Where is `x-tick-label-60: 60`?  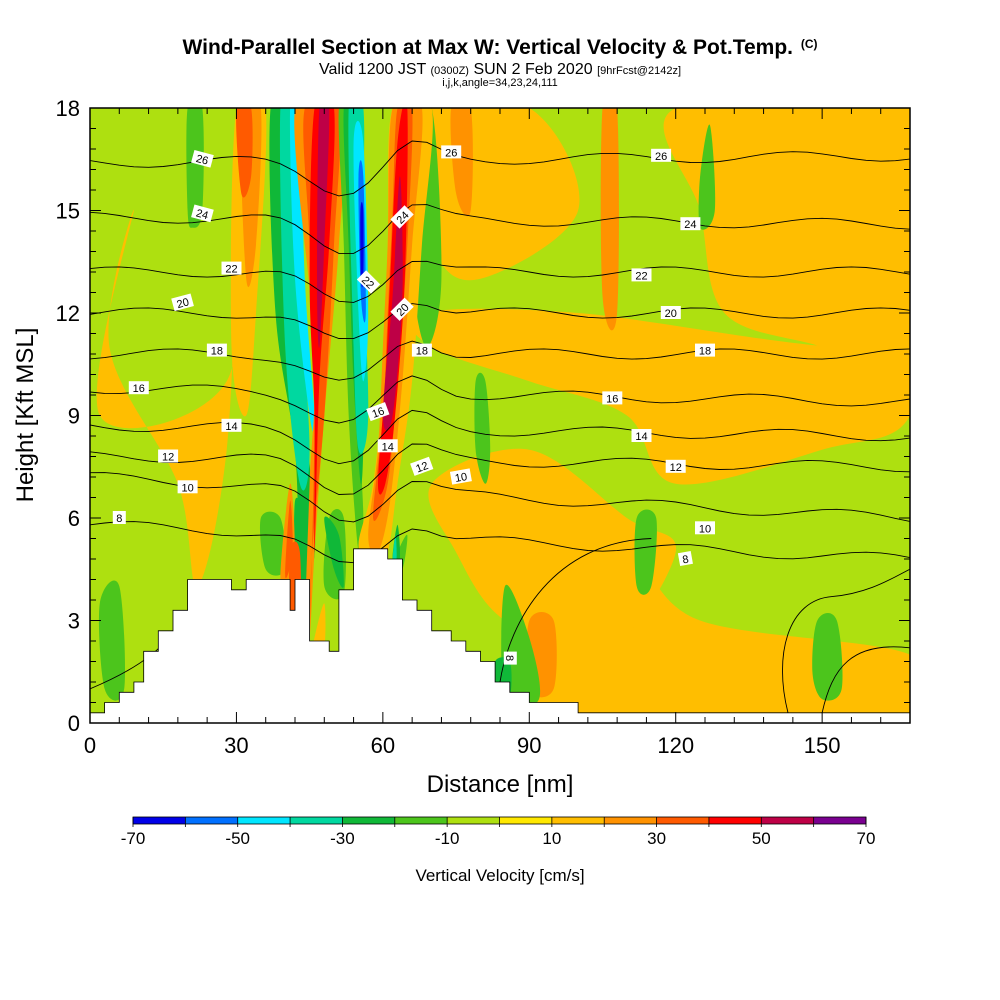
x-tick-label-60: 60 is located at coordinates (383, 745).